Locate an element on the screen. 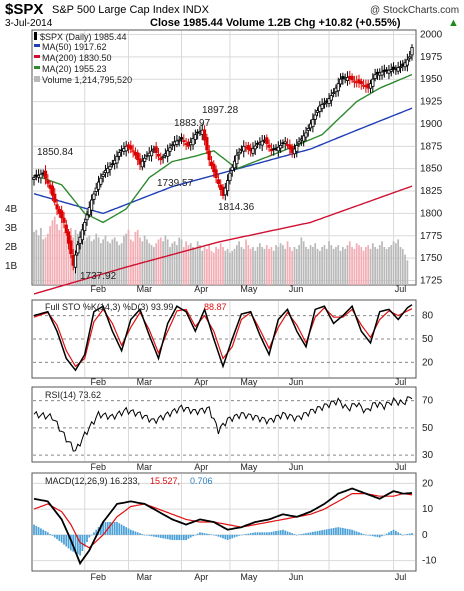  price-tick-label: 1975 is located at coordinates (431, 57).